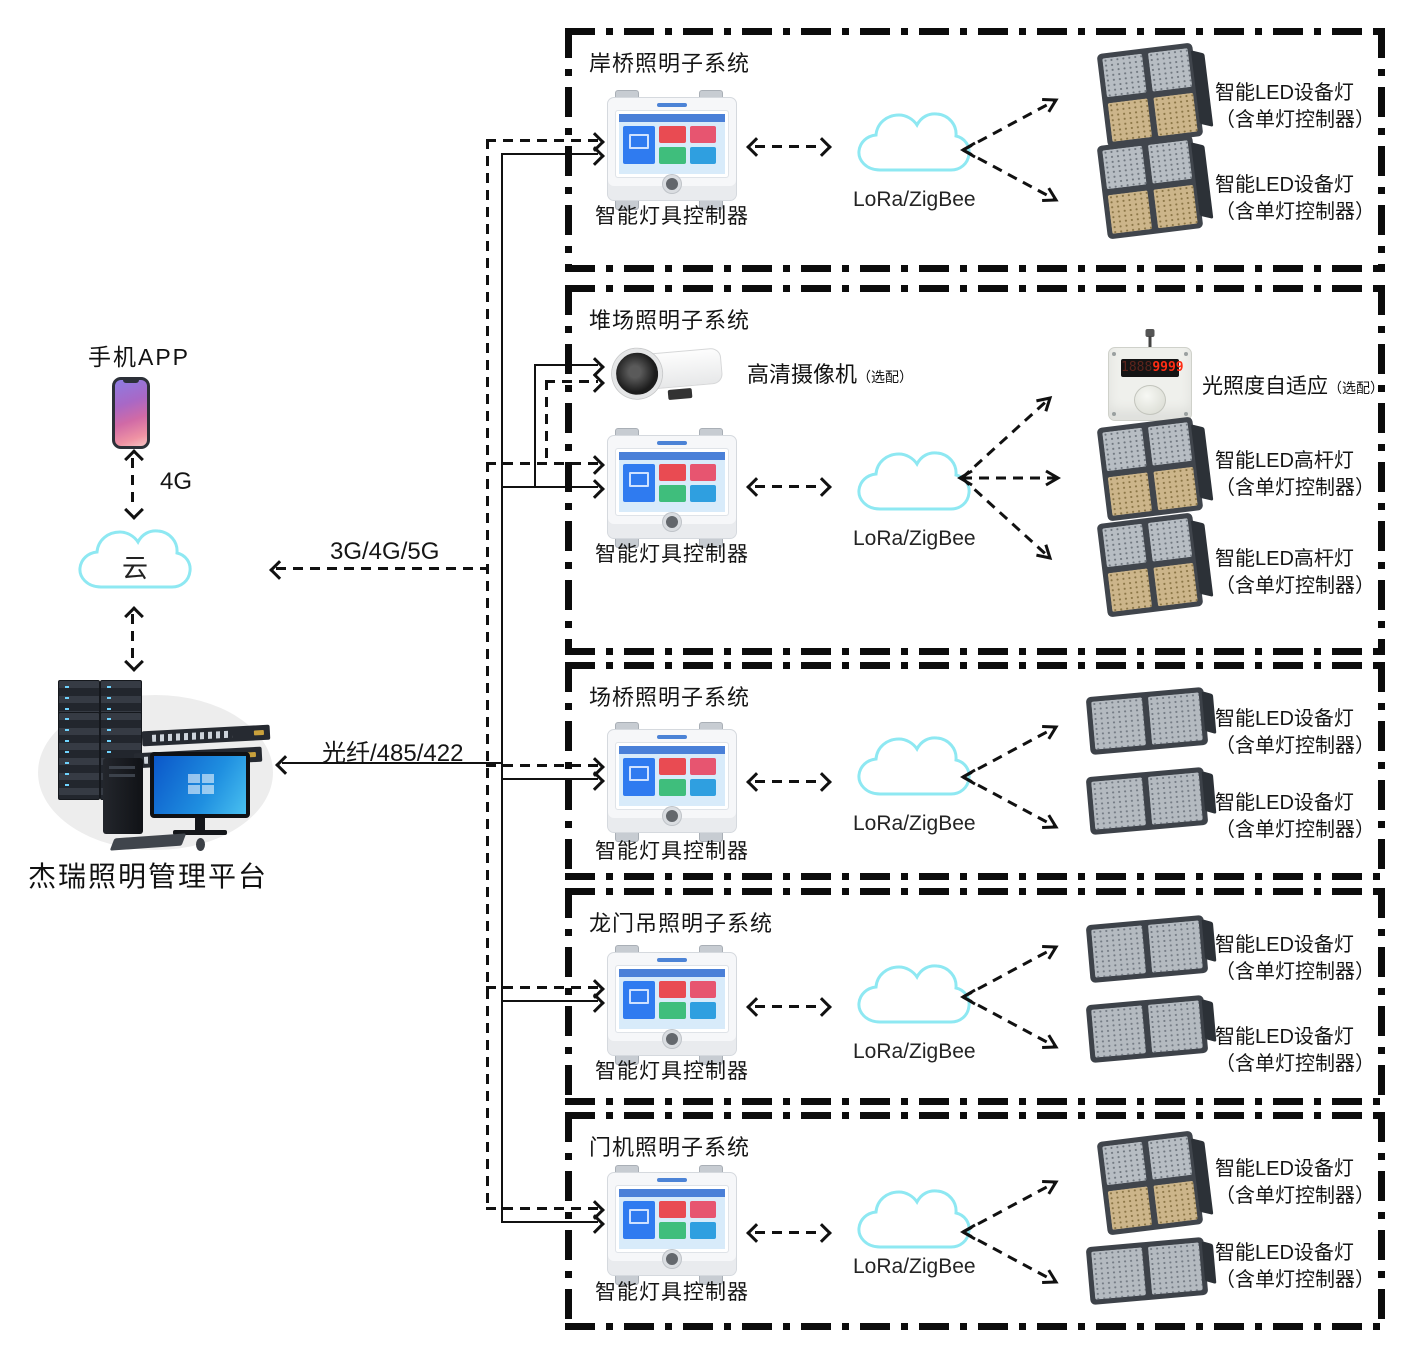  Describe the element at coordinates (535, 425) in the screenshot. I see `camera-branch-solid-vertical` at that location.